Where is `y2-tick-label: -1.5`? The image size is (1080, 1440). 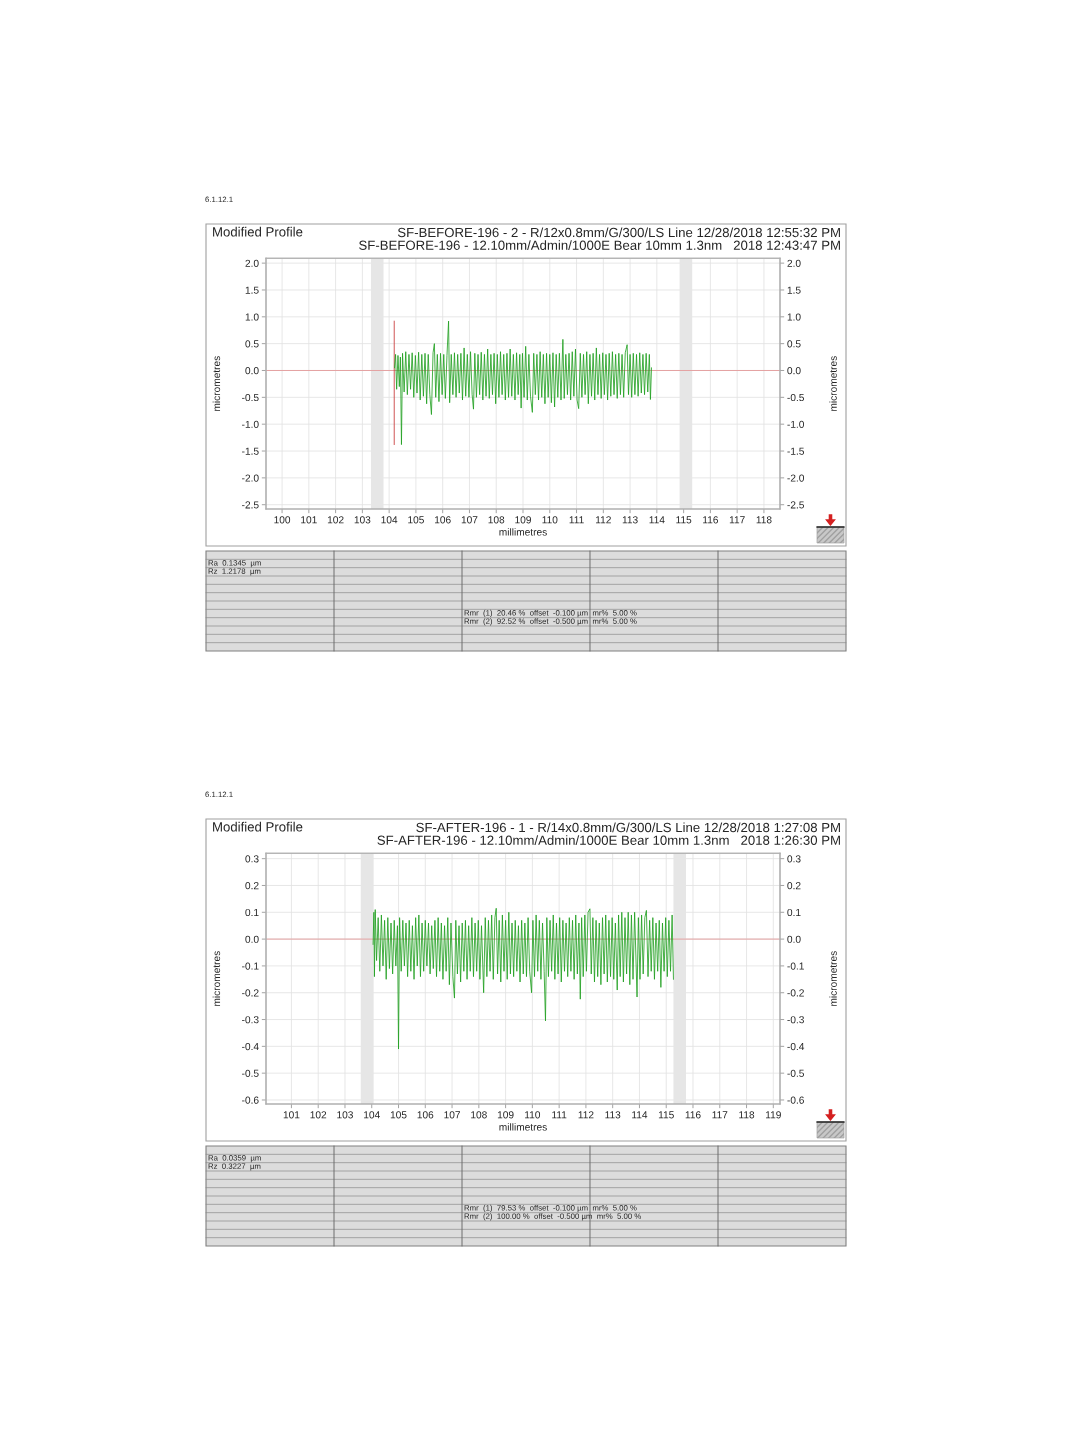
y2-tick-label: -1.5 is located at coordinates (795, 451).